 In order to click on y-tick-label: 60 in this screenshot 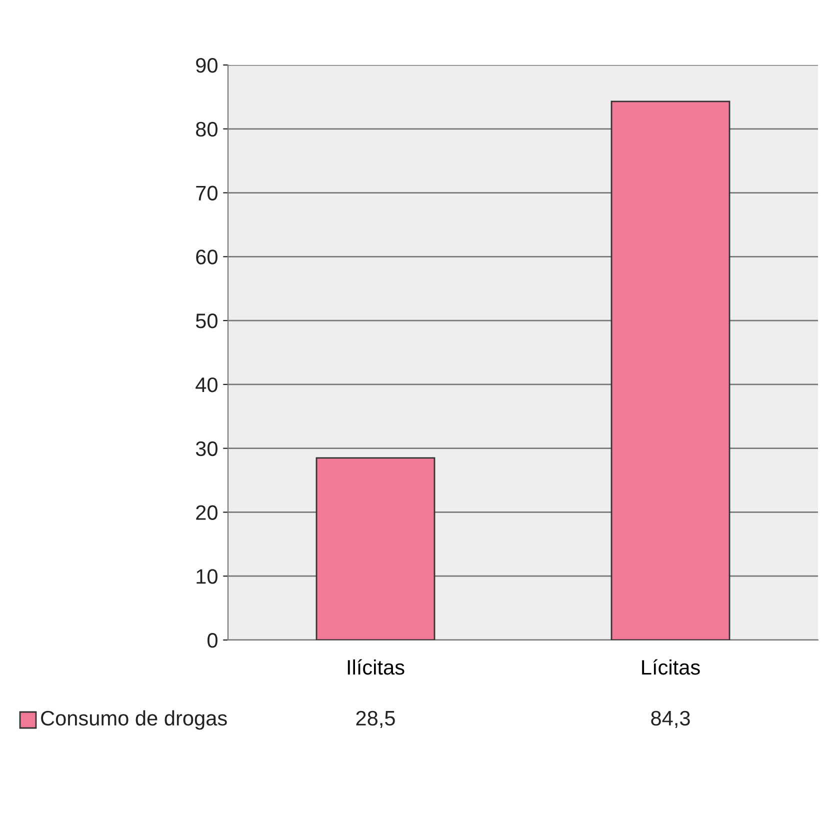, I will do `click(207, 257)`.